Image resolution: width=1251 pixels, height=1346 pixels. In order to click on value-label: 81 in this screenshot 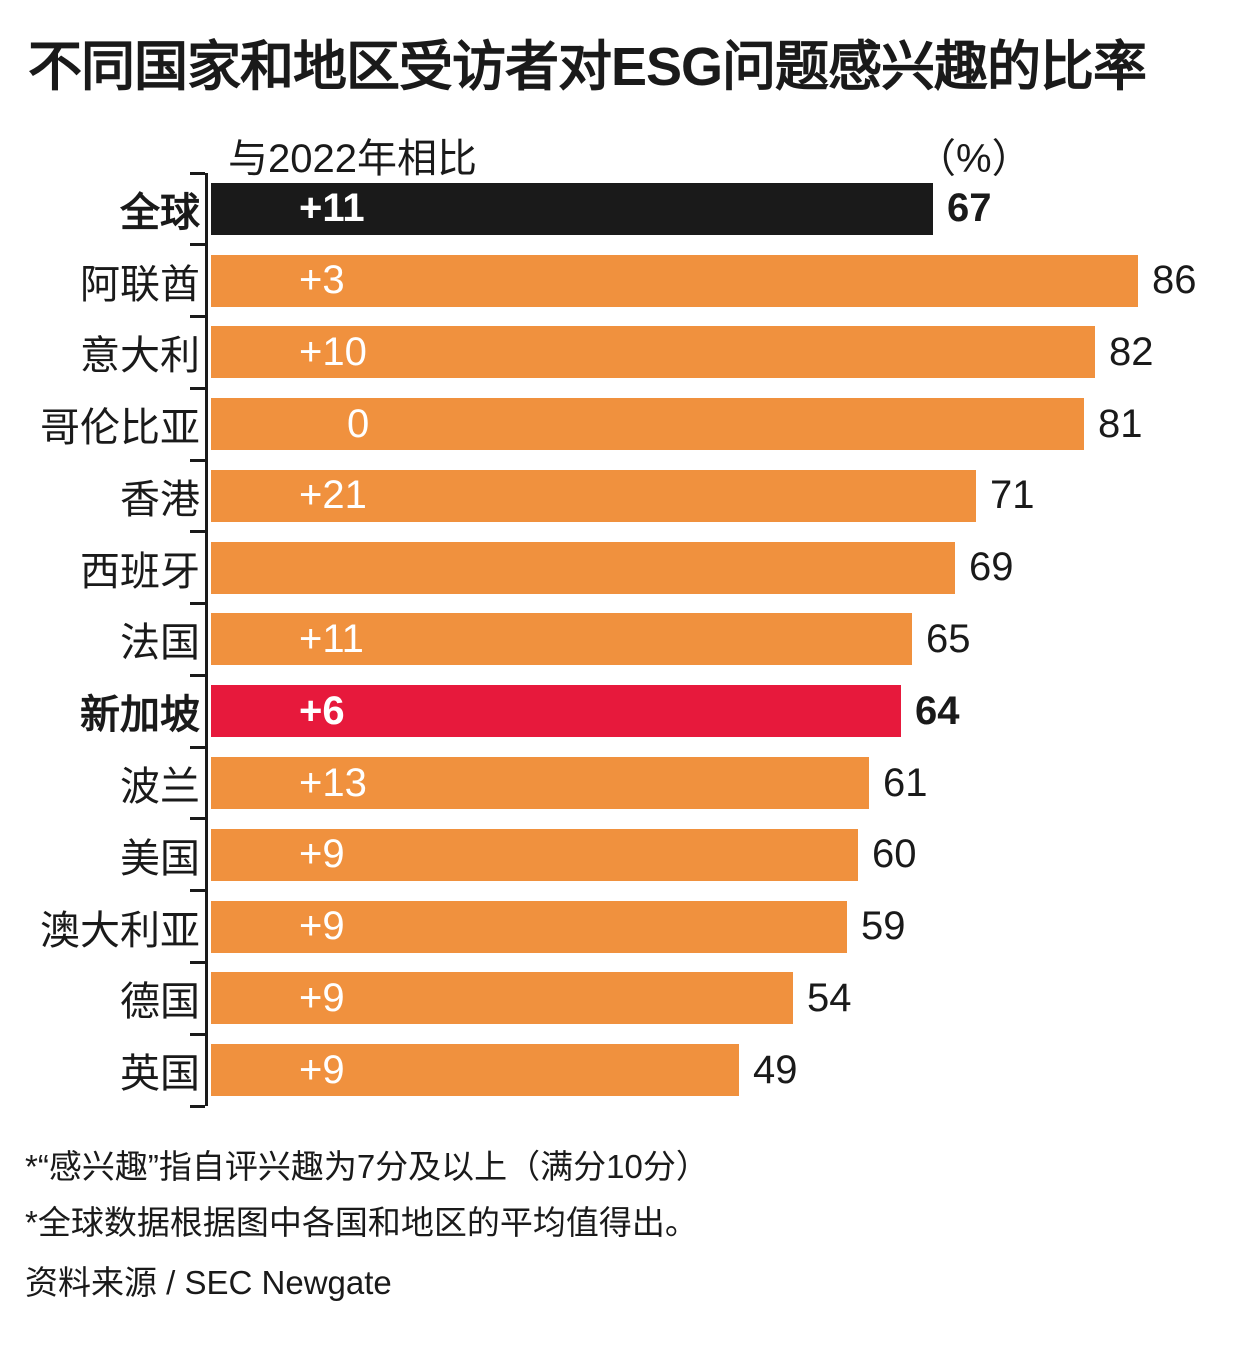, I will do `click(1120, 423)`.